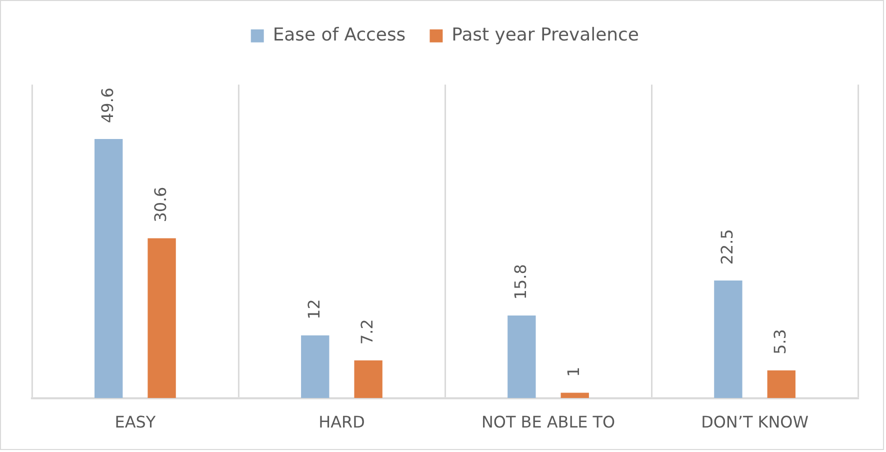 The height and width of the screenshot is (452, 886). I want to click on data-label: 1, so click(573, 371).